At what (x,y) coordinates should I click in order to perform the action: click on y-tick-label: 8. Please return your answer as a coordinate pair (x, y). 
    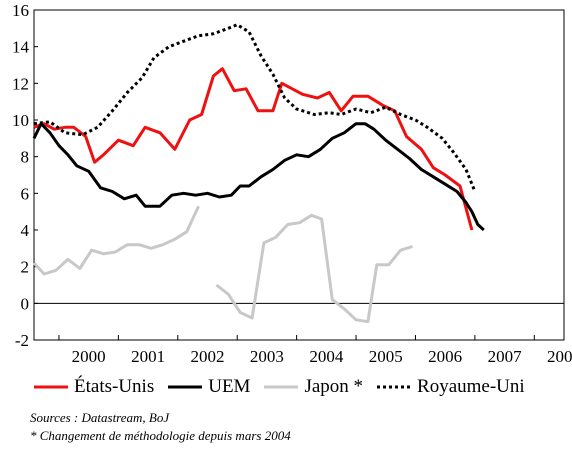
    Looking at the image, I should click on (25, 157).